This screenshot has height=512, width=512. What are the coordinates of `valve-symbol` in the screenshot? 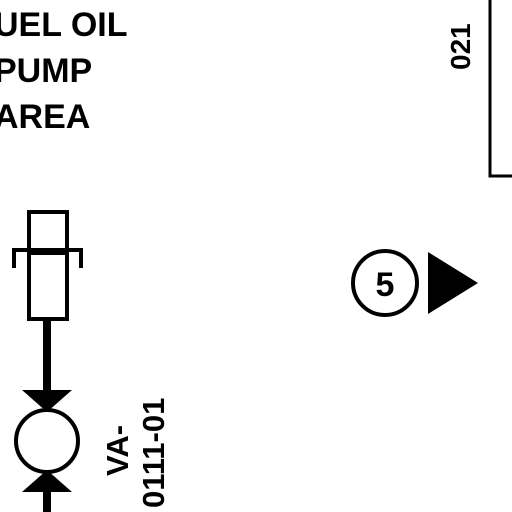 It's located at (47, 441).